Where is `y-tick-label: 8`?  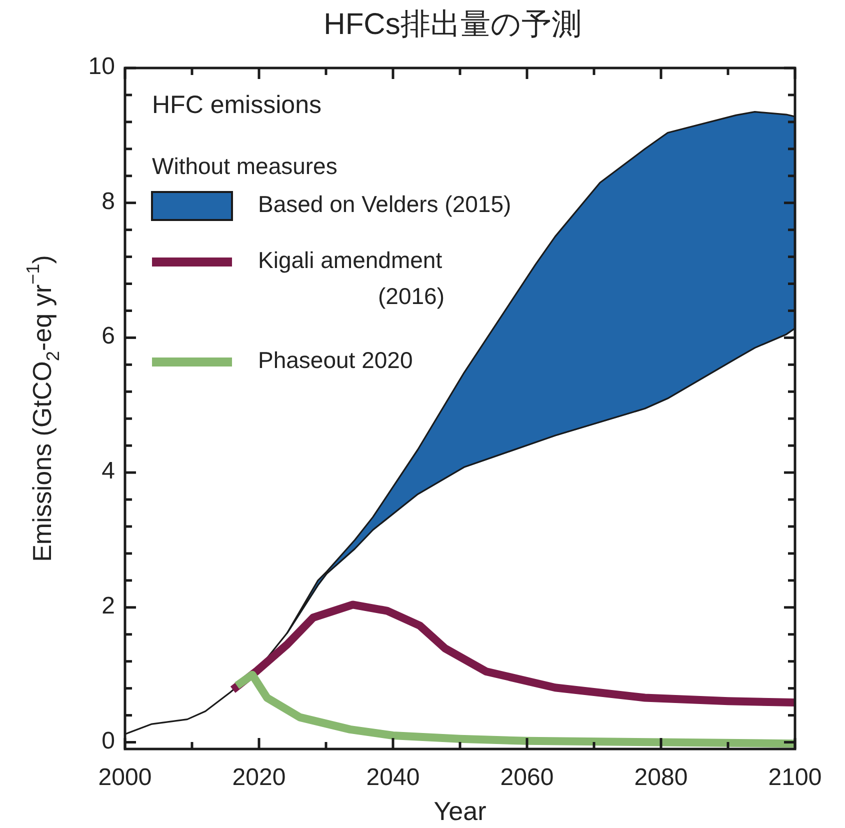
y-tick-label: 8 is located at coordinates (108, 202).